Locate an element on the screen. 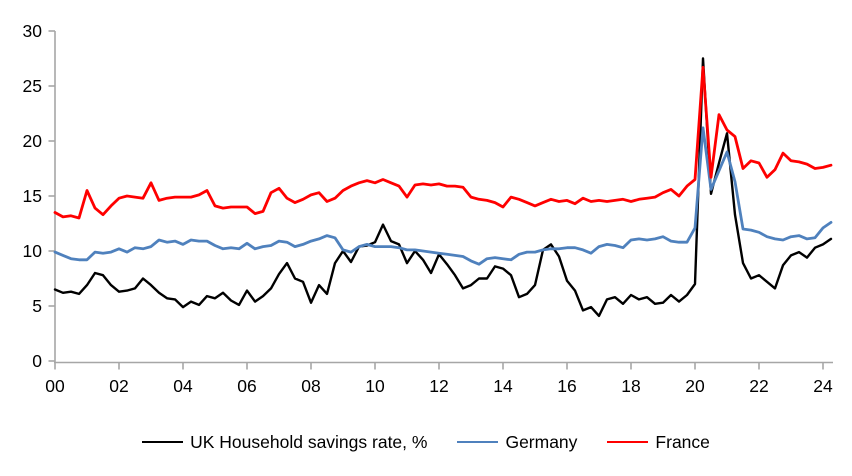 This screenshot has width=852, height=476. legend-line-germany is located at coordinates (478, 442).